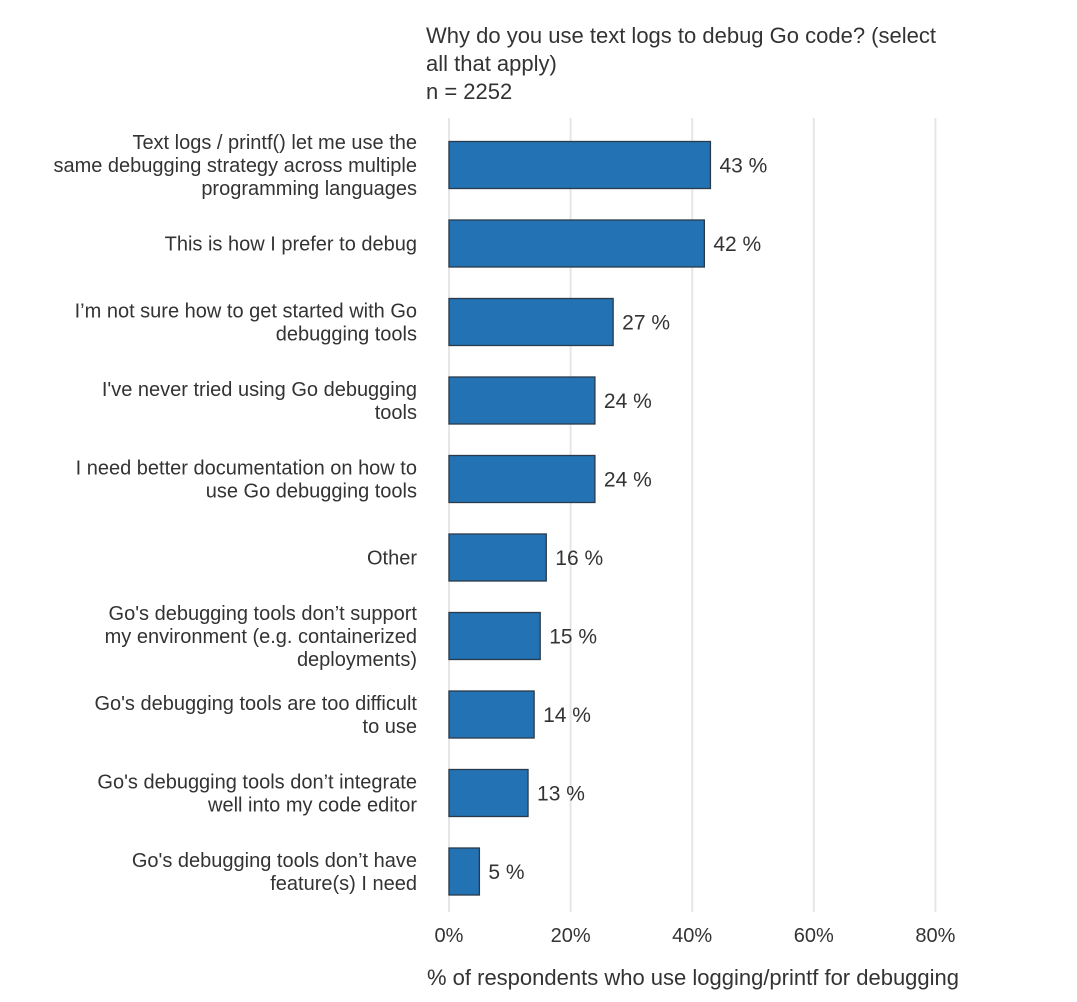  Describe the element at coordinates (259, 390) in the screenshot. I see `category-label-line: I've never tried using Go debugging` at that location.